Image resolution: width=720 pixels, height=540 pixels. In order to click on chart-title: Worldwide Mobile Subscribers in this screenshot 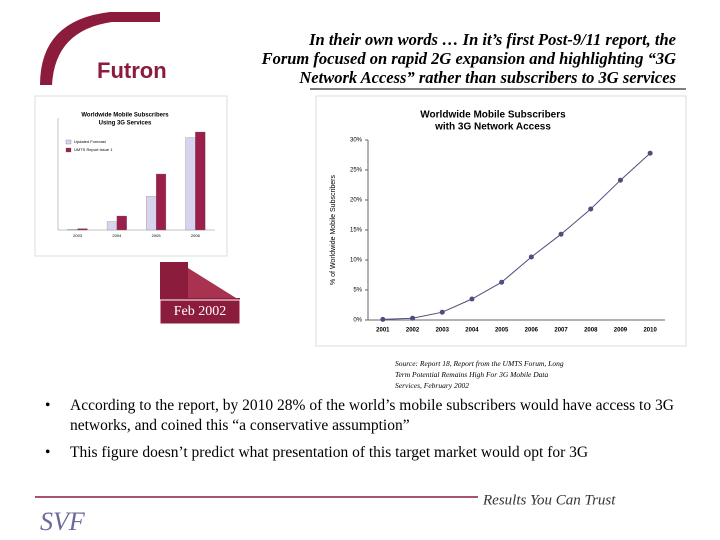, I will do `click(493, 115)`.